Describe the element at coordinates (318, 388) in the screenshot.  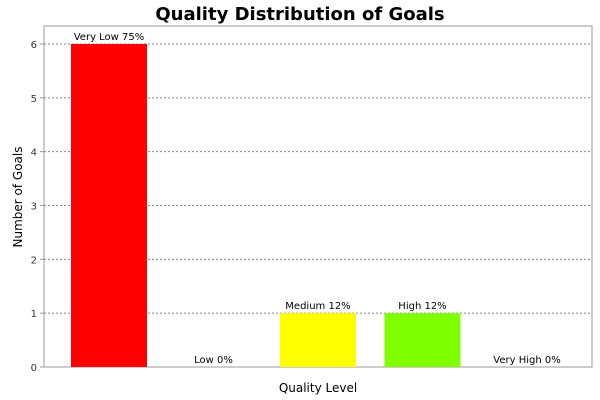
I see `x-axis-label: Quality Level` at that location.